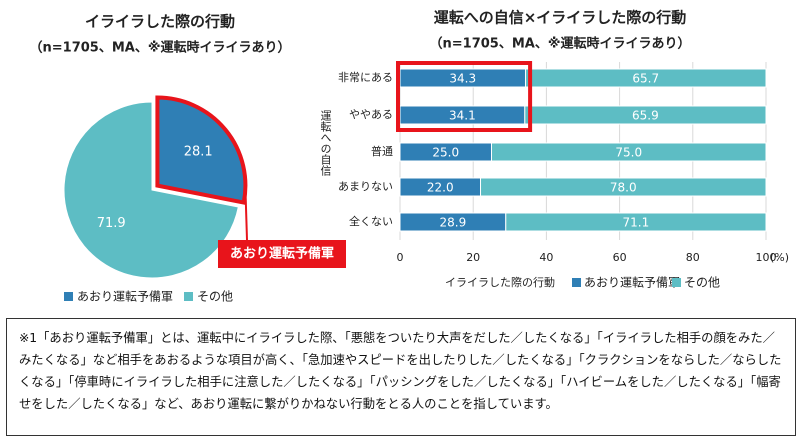 This screenshot has width=800, height=444. I want to click on x-tick-label: 100, so click(766, 257).